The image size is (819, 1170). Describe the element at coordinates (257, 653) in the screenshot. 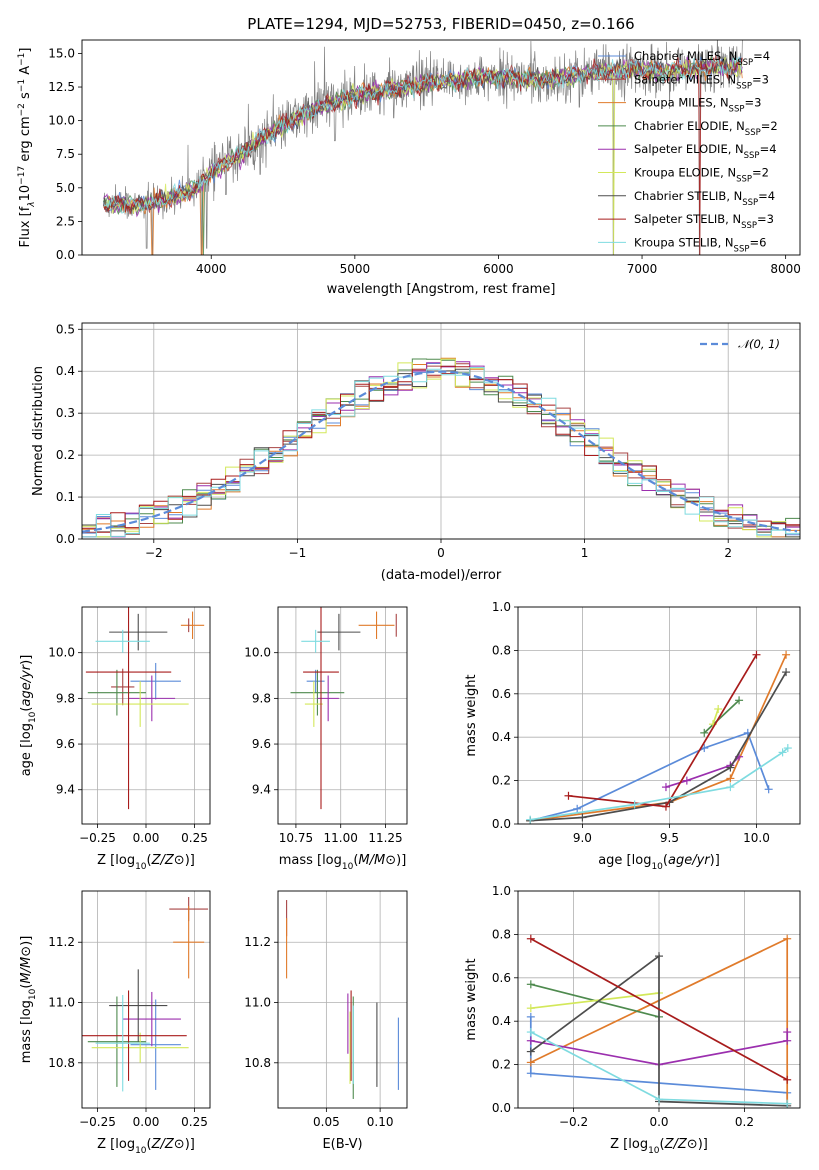

I see `y-tick-label: 10.0` at that location.